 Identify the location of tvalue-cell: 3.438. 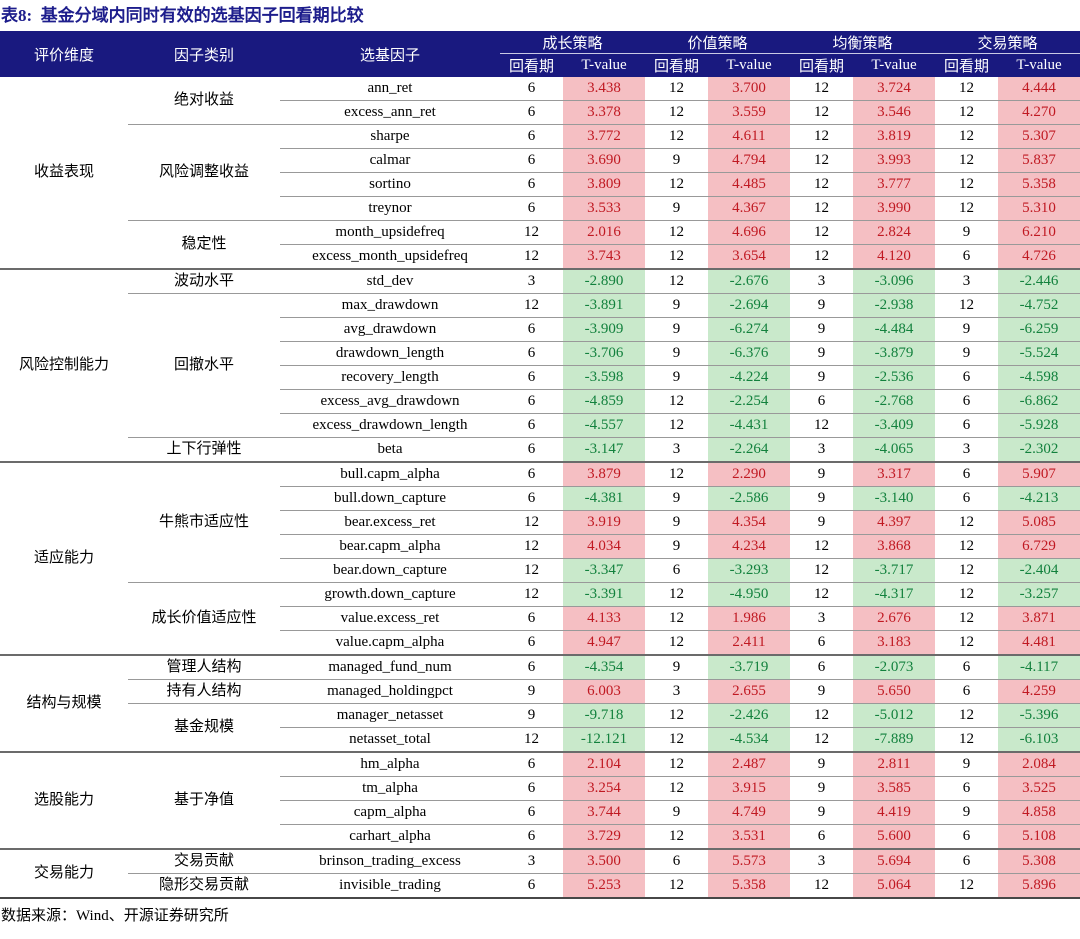
(604, 89).